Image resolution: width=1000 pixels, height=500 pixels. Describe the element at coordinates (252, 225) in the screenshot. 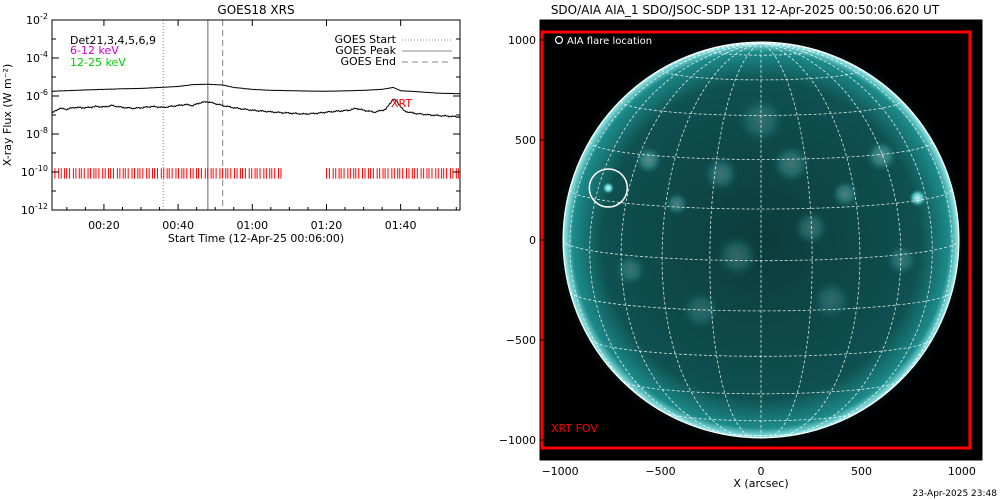

I see `x-tick-label: 01:00` at that location.